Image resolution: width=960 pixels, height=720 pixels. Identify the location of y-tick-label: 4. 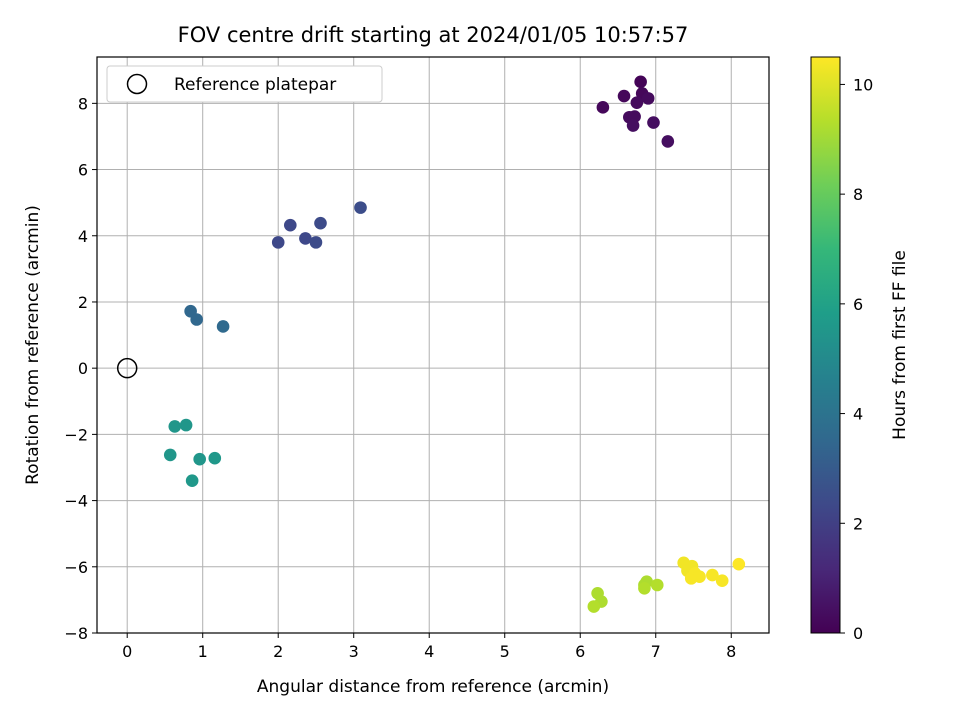
(83, 236).